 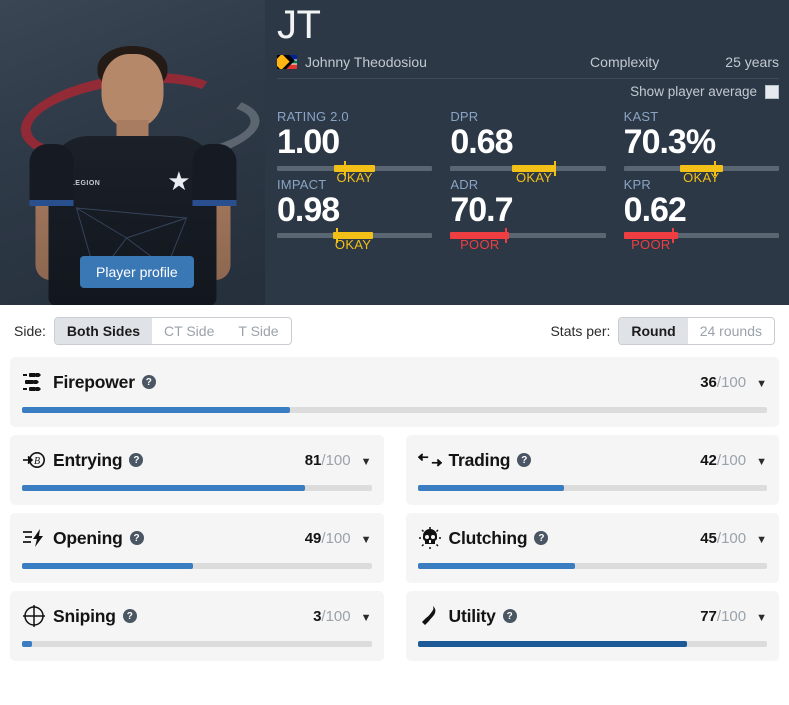 I want to click on skull-icon, so click(x=430, y=538).